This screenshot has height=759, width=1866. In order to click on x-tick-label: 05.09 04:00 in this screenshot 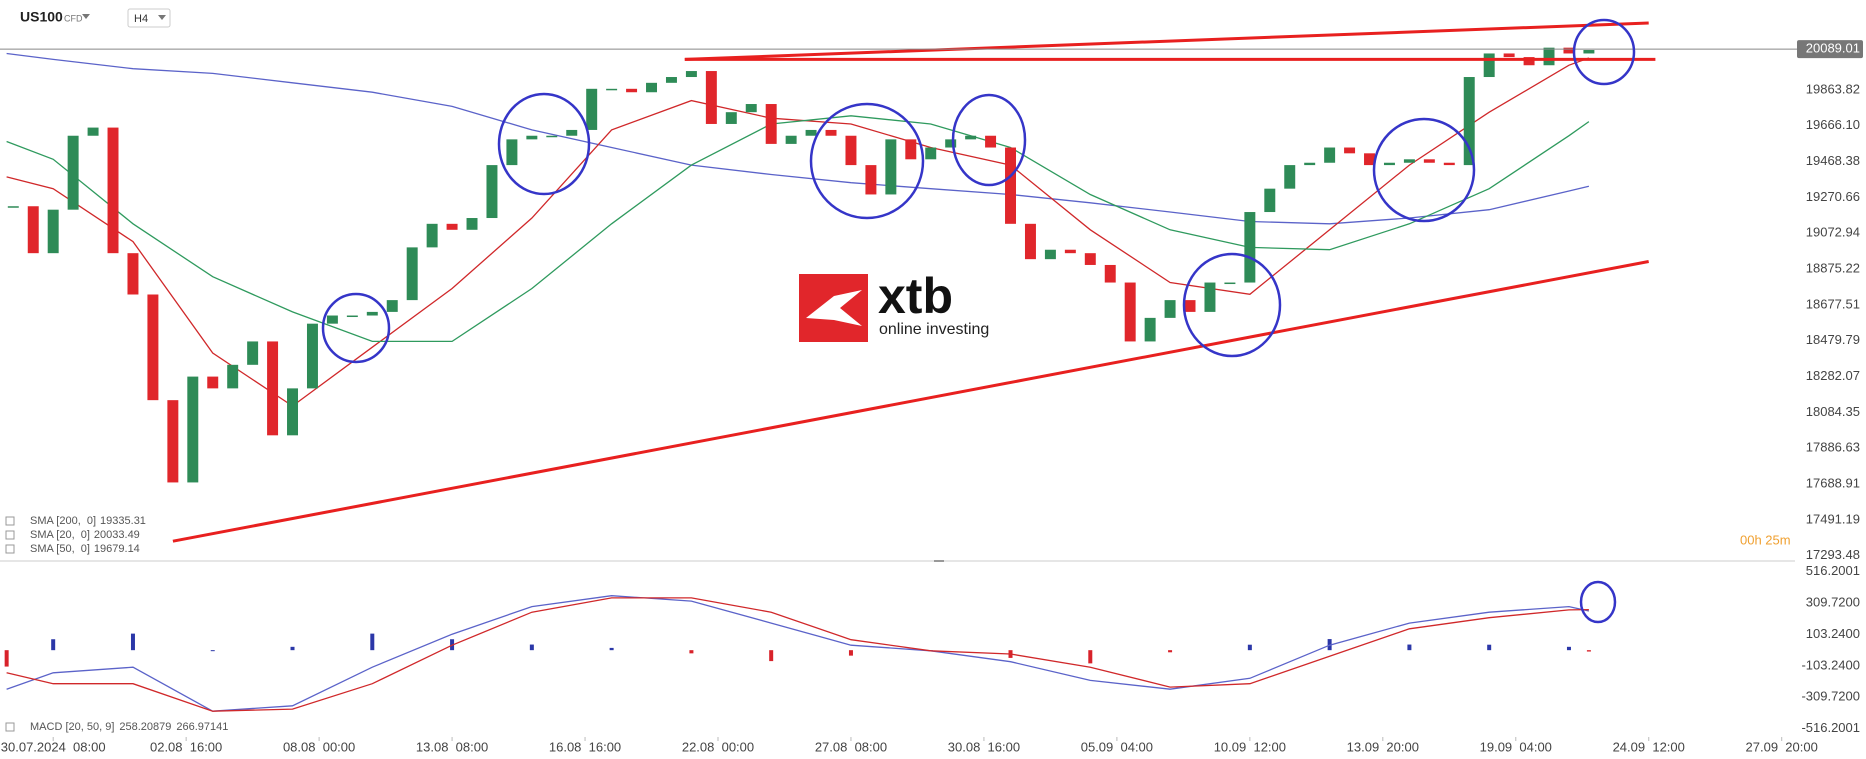, I will do `click(1117, 746)`.